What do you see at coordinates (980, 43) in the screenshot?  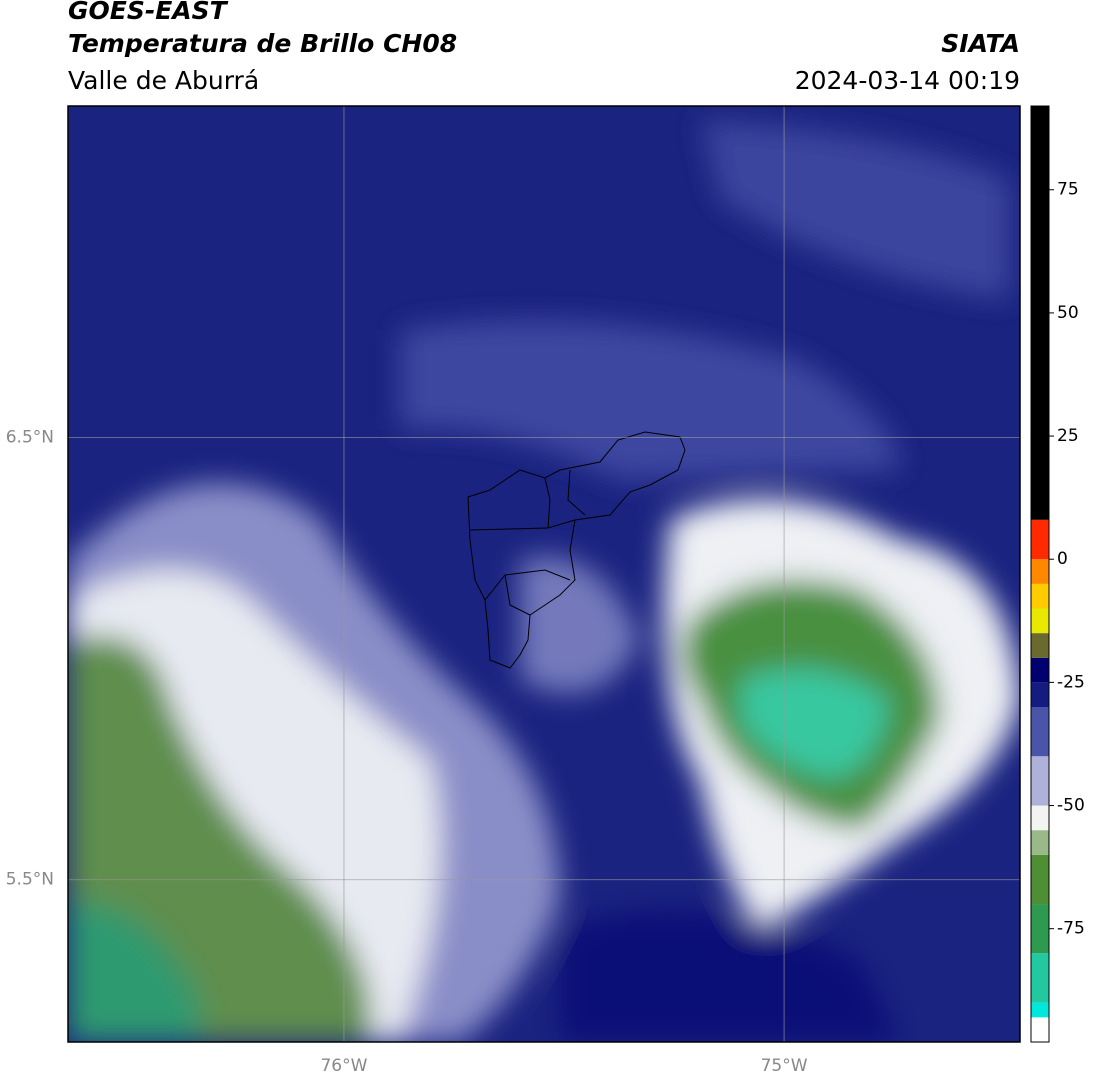 I see `source: SIATA` at bounding box center [980, 43].